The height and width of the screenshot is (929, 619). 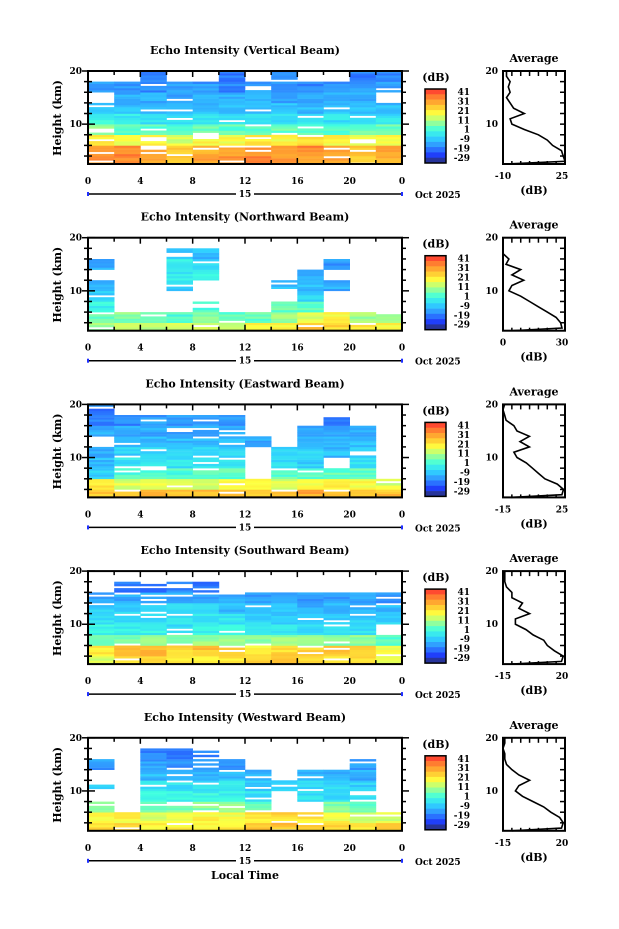 What do you see at coordinates (463, 102) in the screenshot?
I see `colorbar-label: 31` at bounding box center [463, 102].